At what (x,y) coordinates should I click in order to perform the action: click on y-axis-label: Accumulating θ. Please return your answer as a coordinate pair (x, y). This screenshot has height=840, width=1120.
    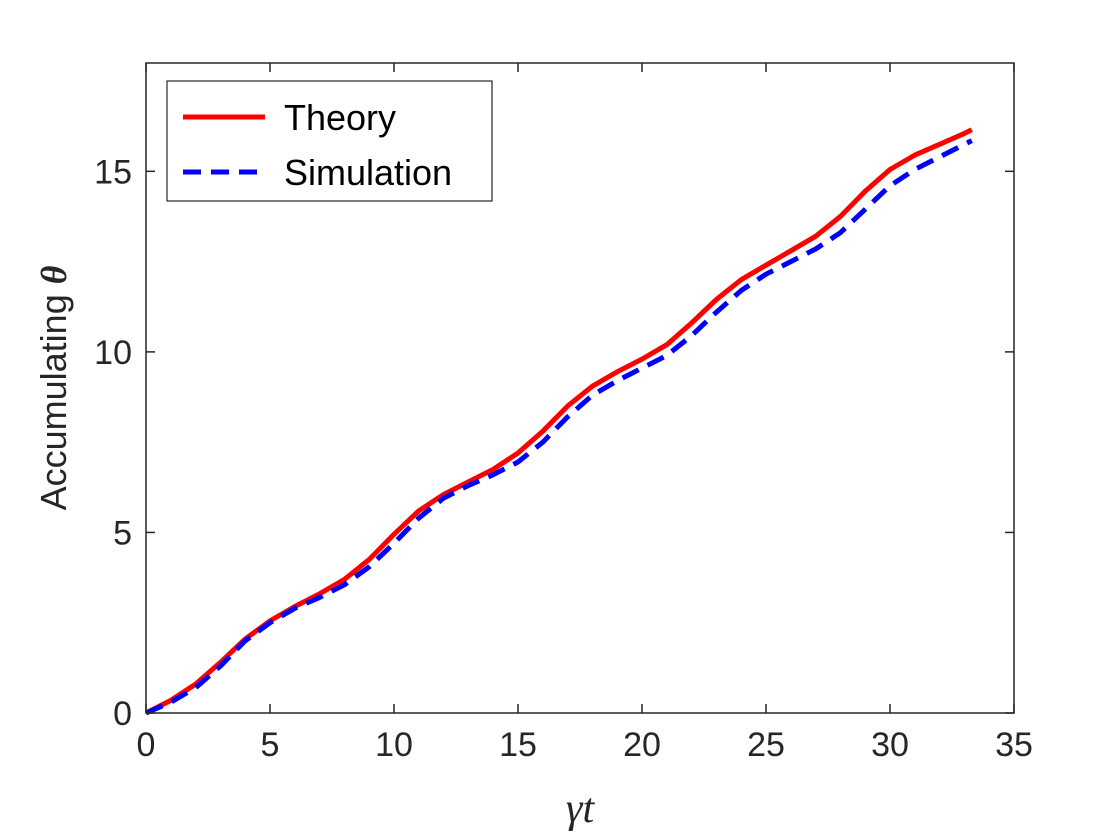
    Looking at the image, I should click on (53, 387).